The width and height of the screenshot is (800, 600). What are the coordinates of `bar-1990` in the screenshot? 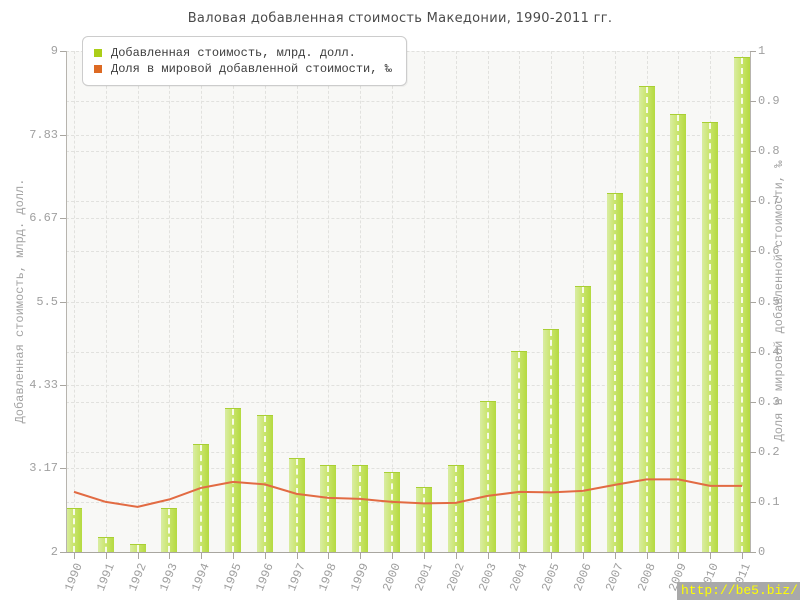 It's located at (74, 530).